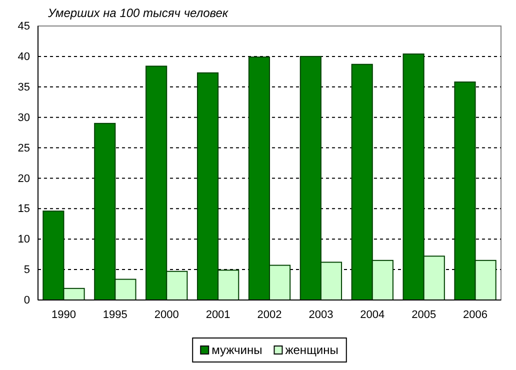 This screenshot has width=516, height=370. What do you see at coordinates (24, 240) in the screenshot?
I see `y-tick-label: 10` at bounding box center [24, 240].